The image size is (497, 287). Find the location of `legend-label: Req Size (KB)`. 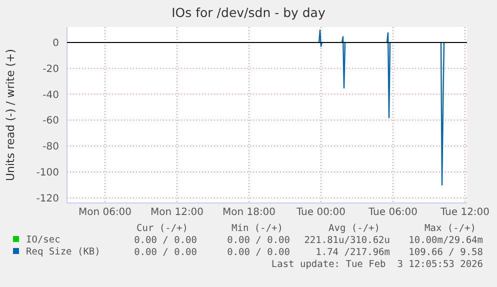

legend-label: Req Size (KB) is located at coordinates (63, 252).